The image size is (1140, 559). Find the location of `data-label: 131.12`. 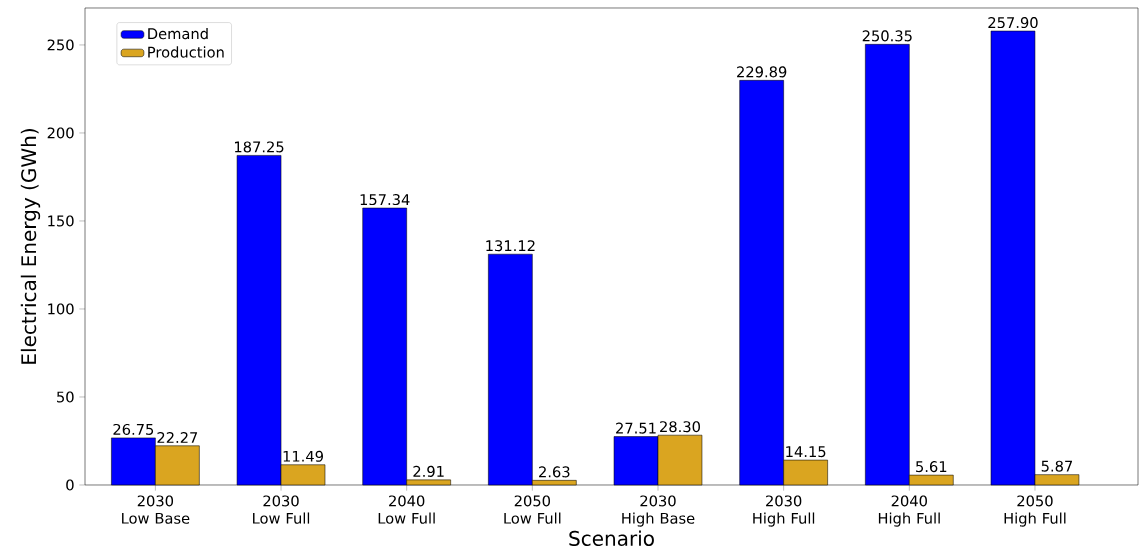

data-label: 131.12 is located at coordinates (510, 246).